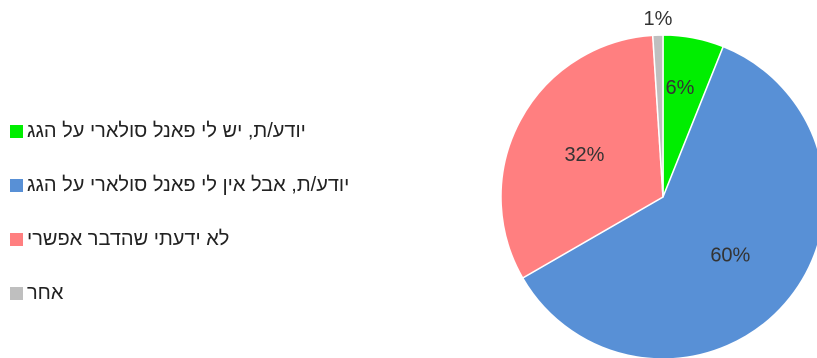  I want to click on data-label-0: 6%, so click(680, 88).